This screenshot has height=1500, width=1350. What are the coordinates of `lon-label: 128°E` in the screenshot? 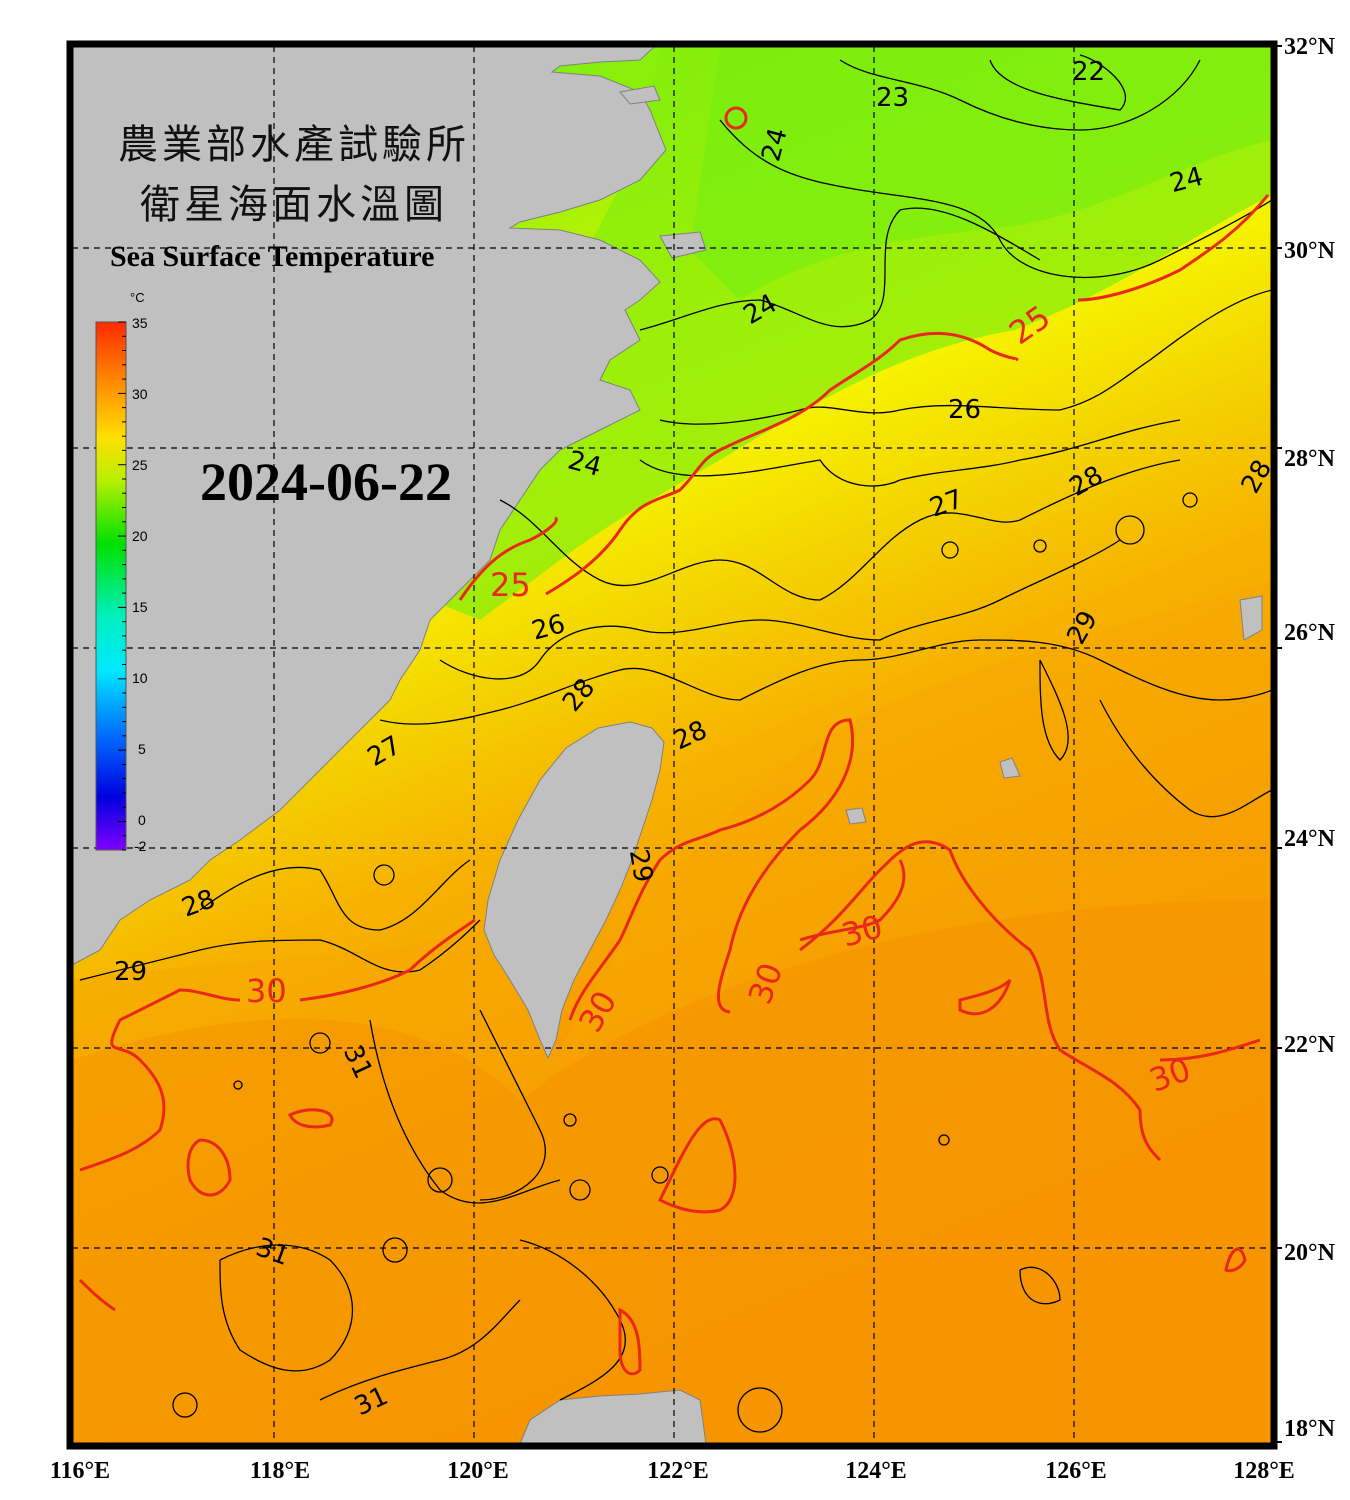 It's located at (1264, 1471).